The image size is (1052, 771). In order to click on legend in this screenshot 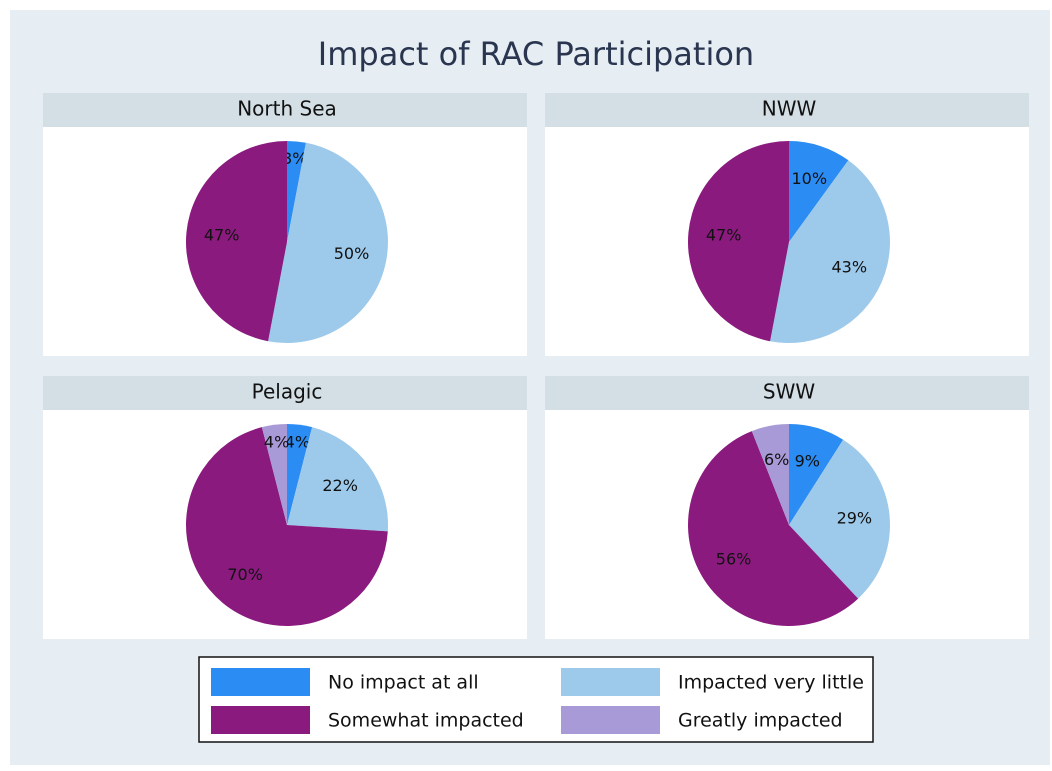, I will do `click(536, 699)`.